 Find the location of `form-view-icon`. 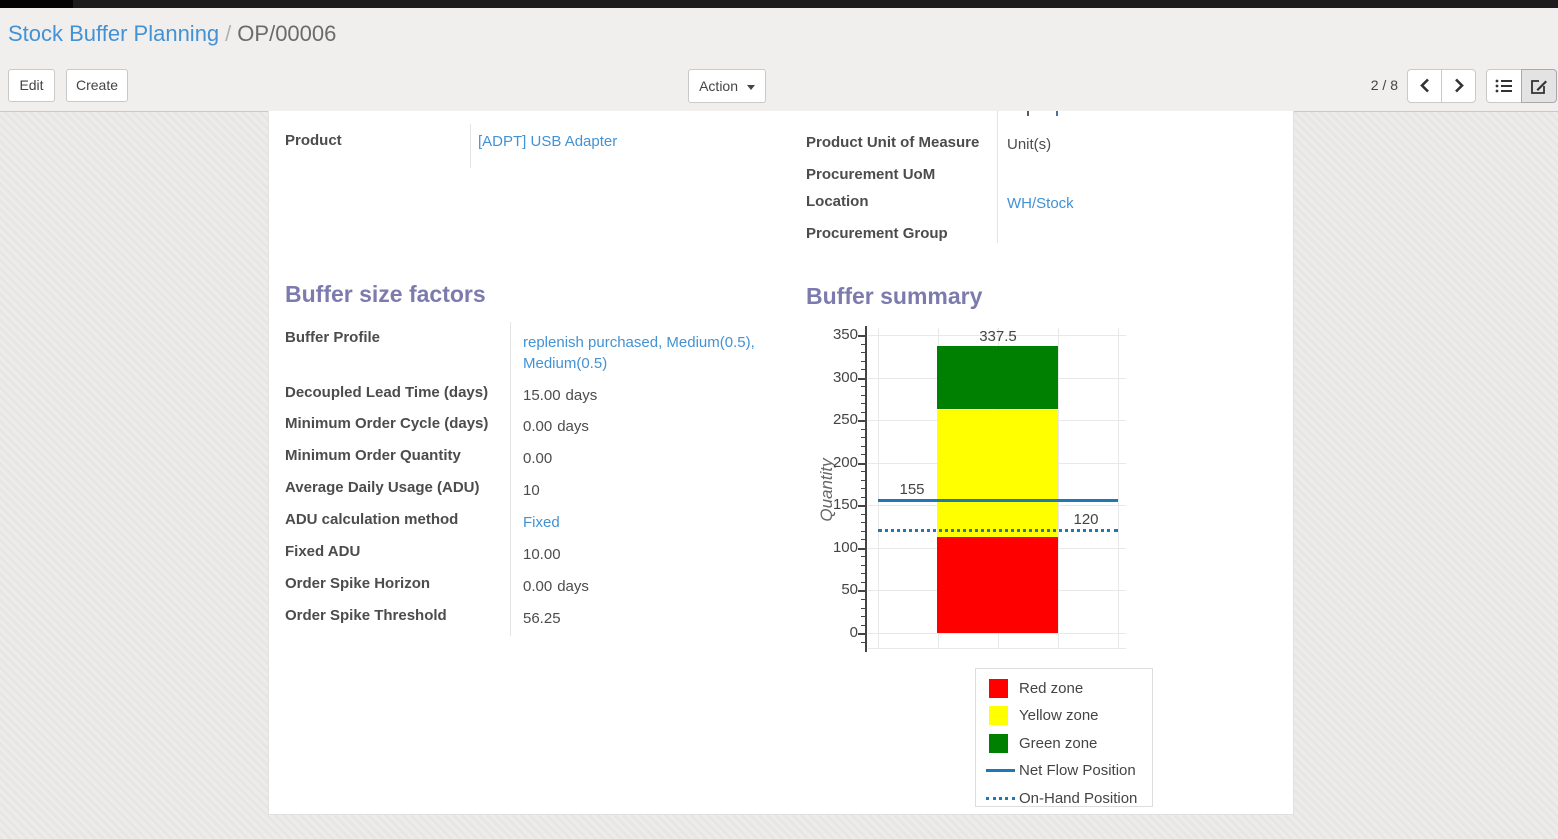

form-view-icon is located at coordinates (1539, 87).